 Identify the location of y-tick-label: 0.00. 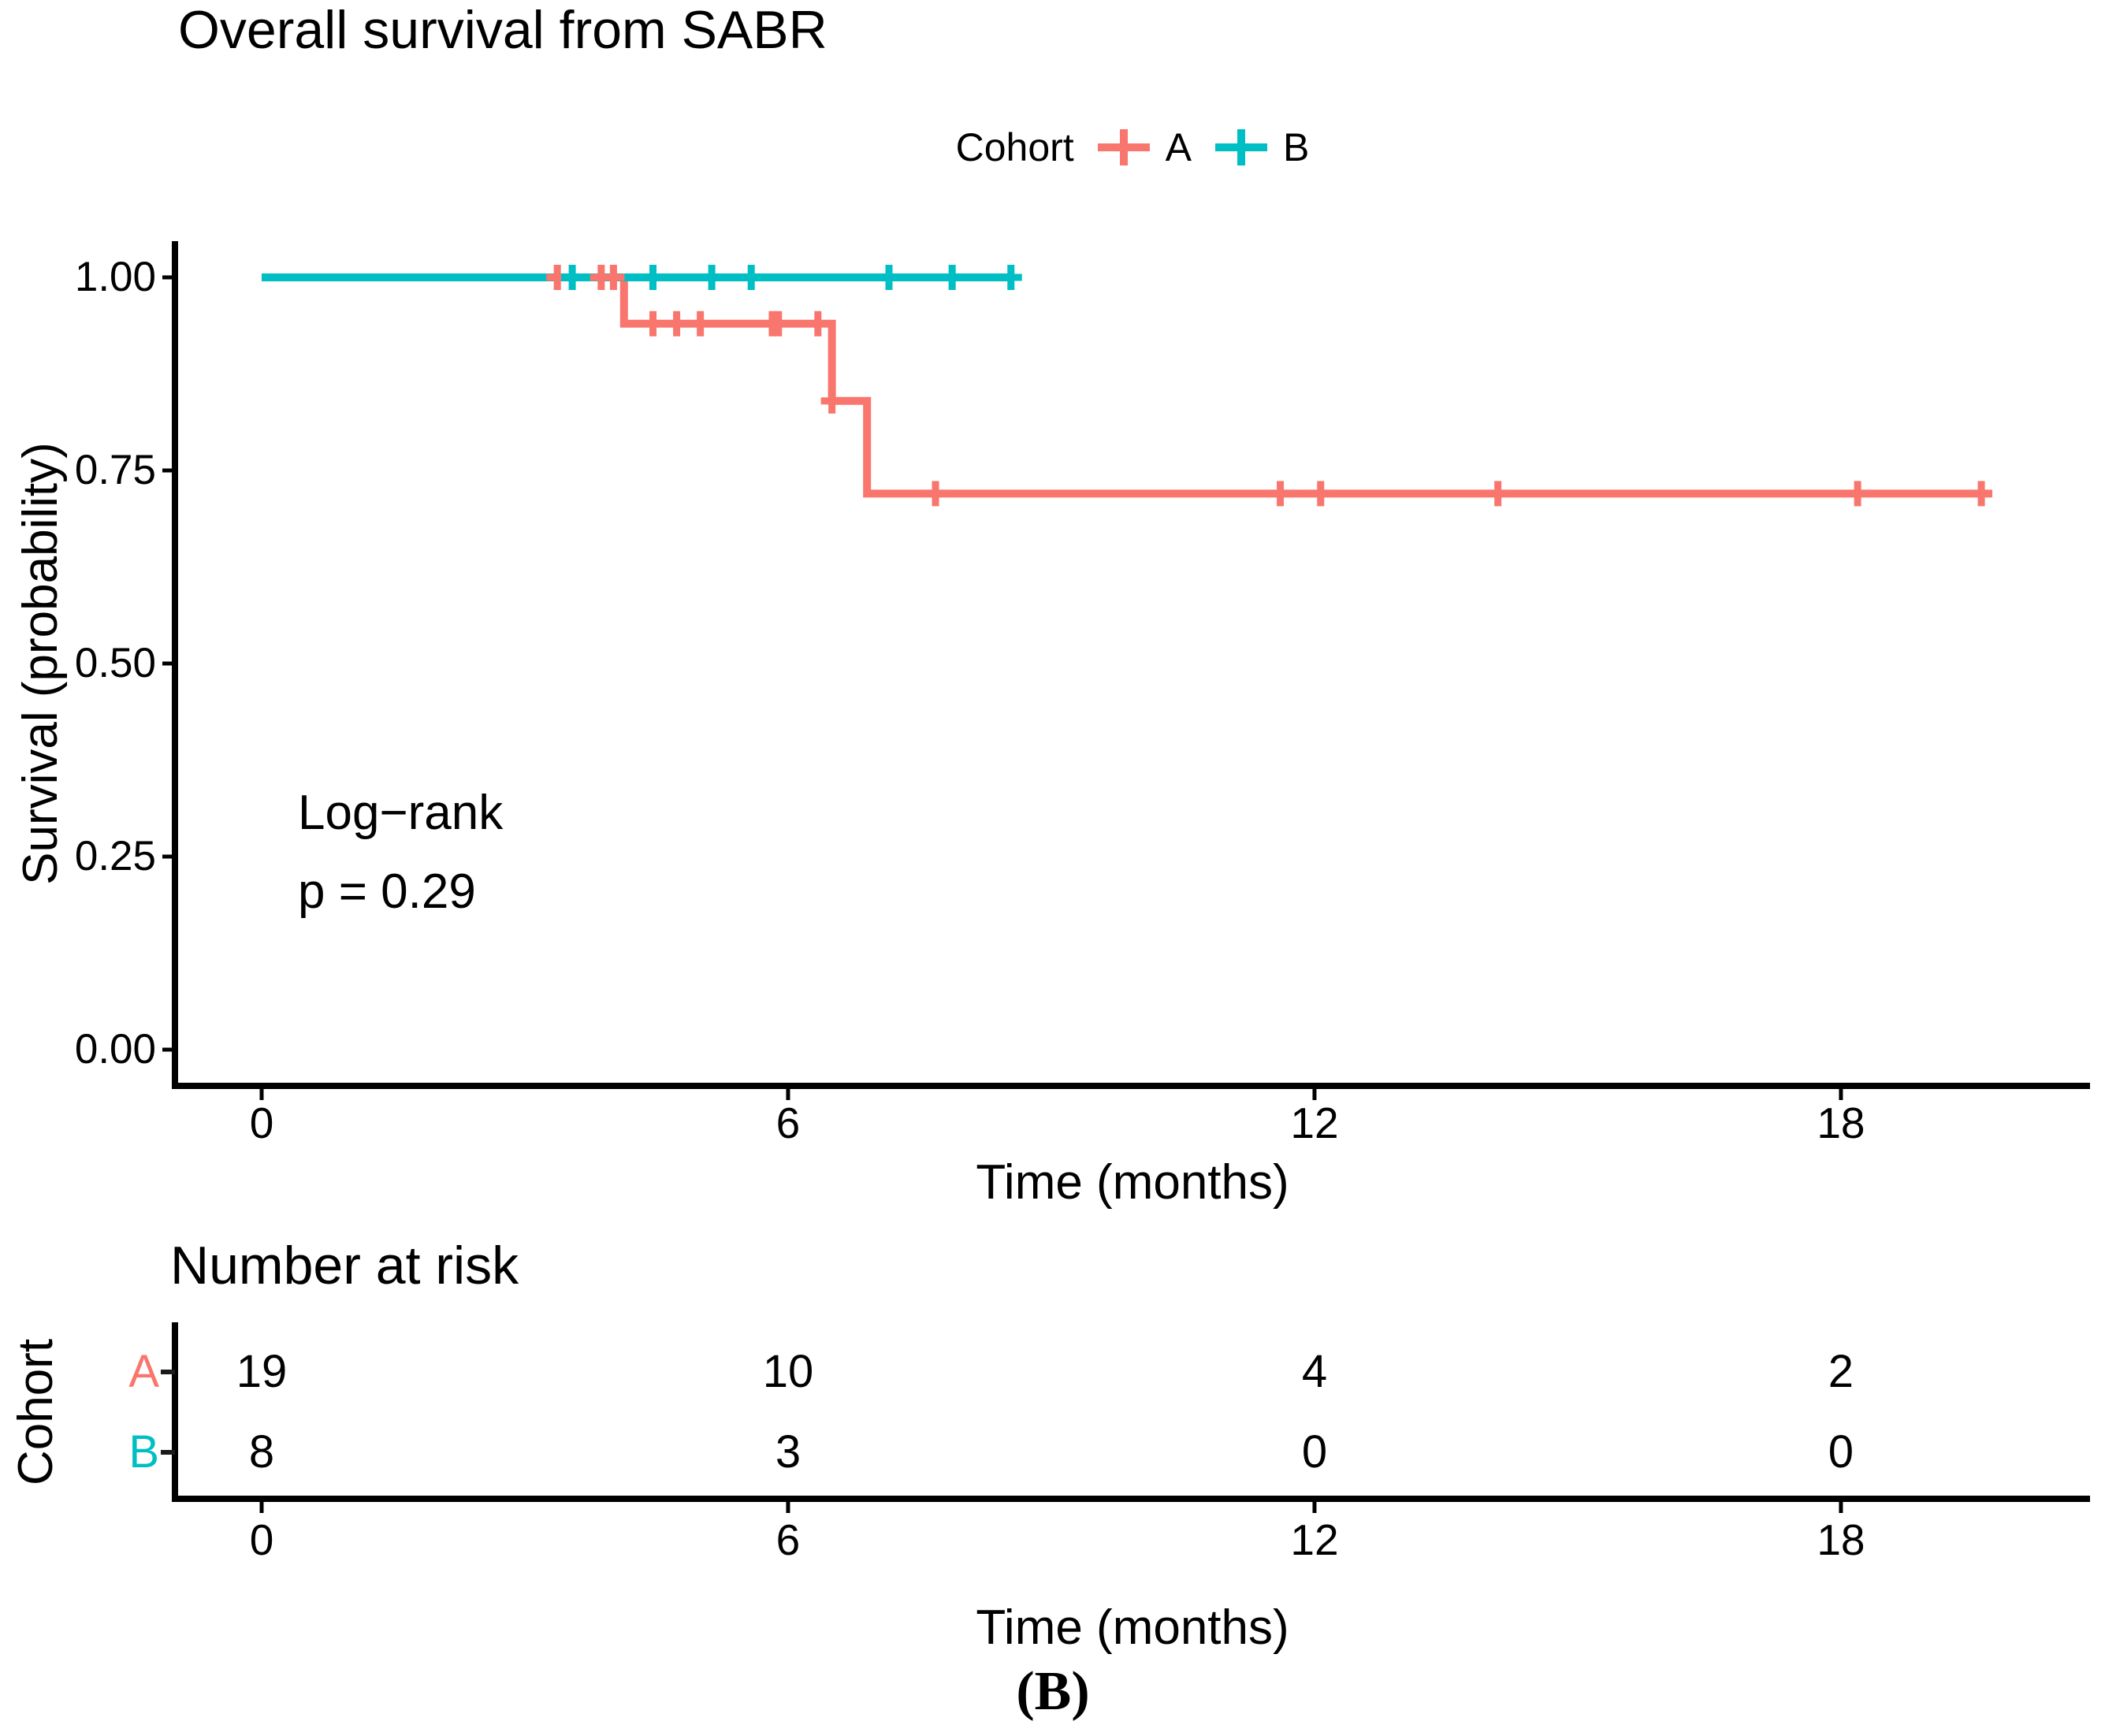
(115, 1049).